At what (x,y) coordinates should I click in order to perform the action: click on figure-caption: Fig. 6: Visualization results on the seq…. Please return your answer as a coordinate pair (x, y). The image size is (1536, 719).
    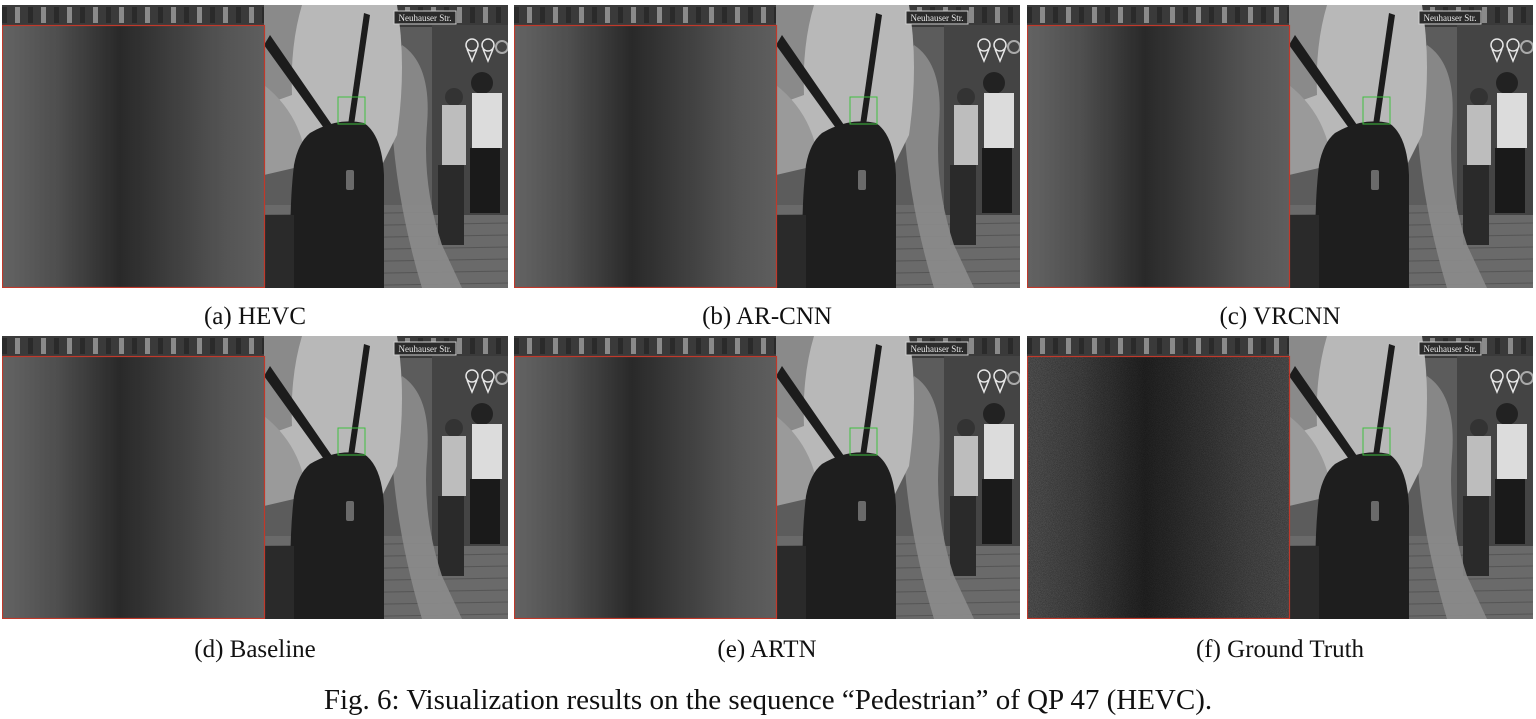
    Looking at the image, I should click on (768, 700).